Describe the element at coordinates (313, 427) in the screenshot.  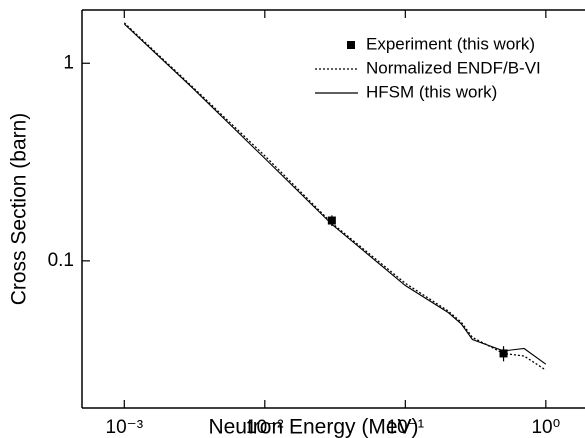
I see `x-axis-label: Neutron Energy (MeV)` at that location.